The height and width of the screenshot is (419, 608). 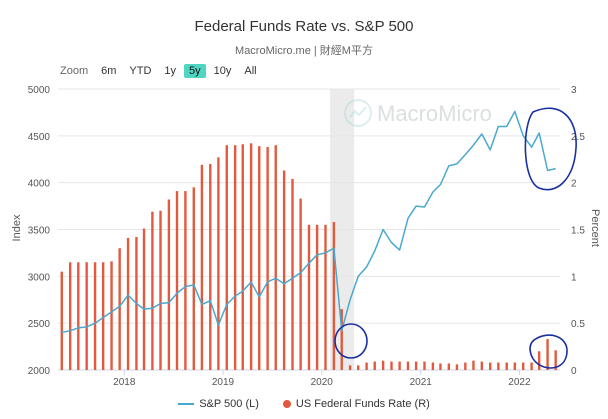 I want to click on legend: S&P 500 (L) US Federal Funds Rate (R), so click(x=304, y=404).